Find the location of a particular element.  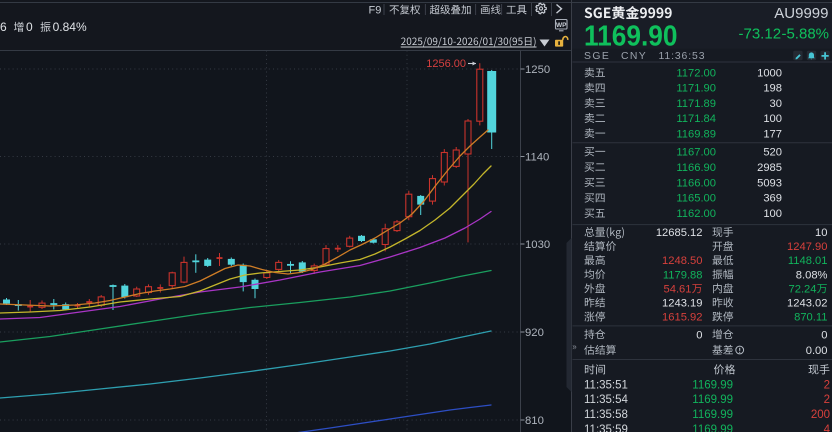

svg-text: 12685.12 is located at coordinates (679, 233).